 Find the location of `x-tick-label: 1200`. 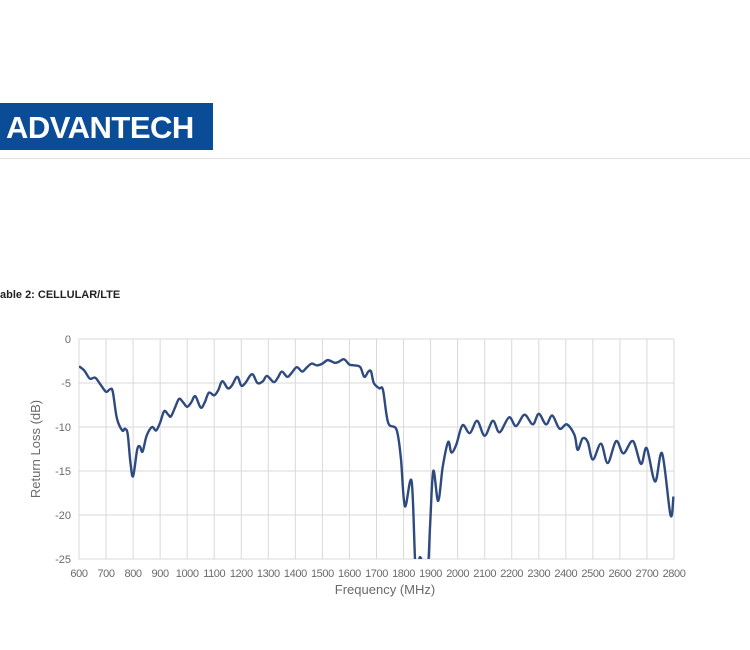

x-tick-label: 1200 is located at coordinates (241, 574).